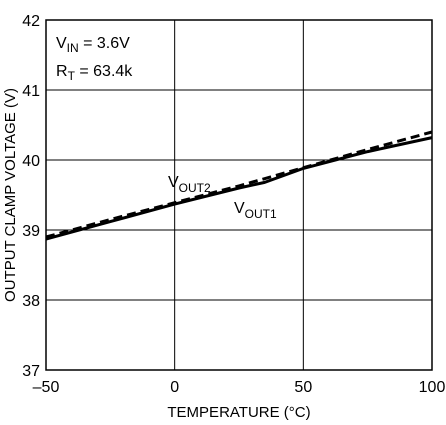 The height and width of the screenshot is (425, 446). I want to click on vout2-label: VOUT2, so click(189, 184).